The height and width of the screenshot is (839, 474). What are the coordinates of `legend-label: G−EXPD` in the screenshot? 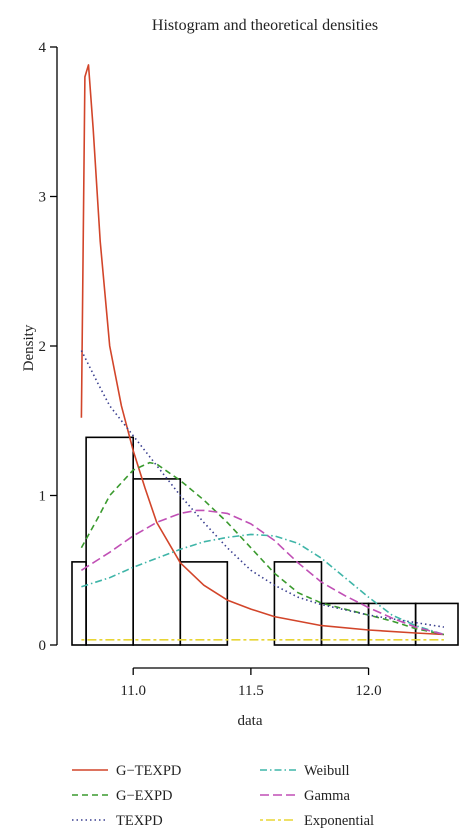 It's located at (144, 796).